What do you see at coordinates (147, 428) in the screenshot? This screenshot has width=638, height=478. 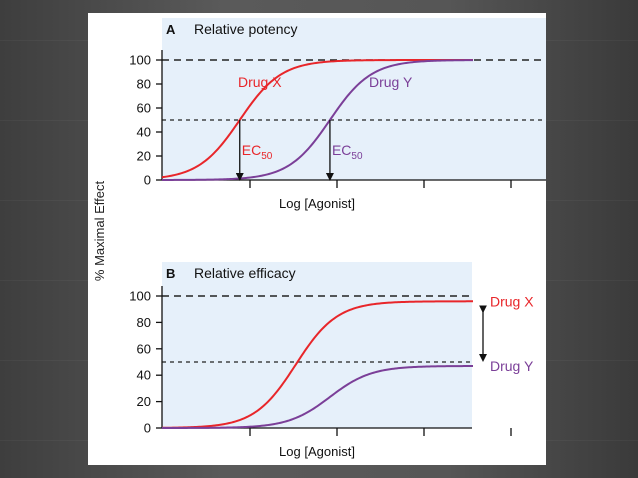 I see `panel-b-y-tick-label: 0` at bounding box center [147, 428].